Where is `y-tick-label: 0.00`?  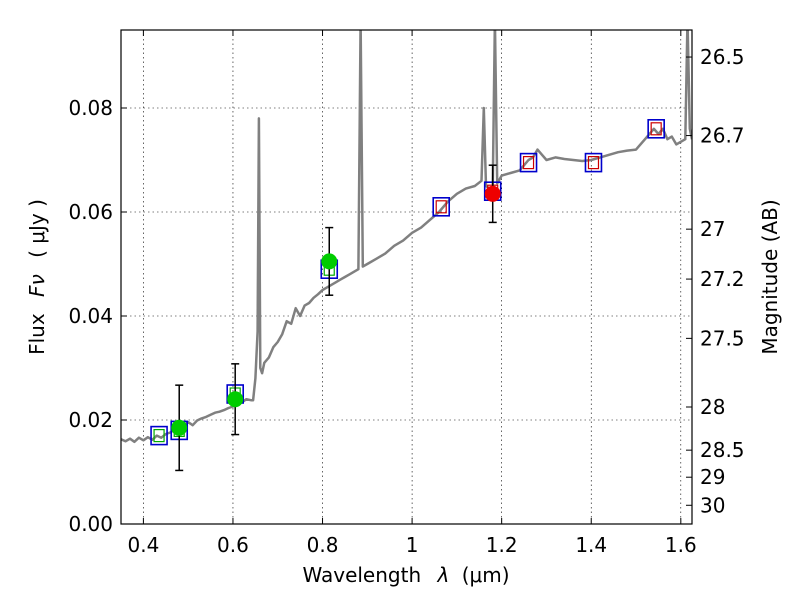 y-tick-label: 0.00 is located at coordinates (90, 524).